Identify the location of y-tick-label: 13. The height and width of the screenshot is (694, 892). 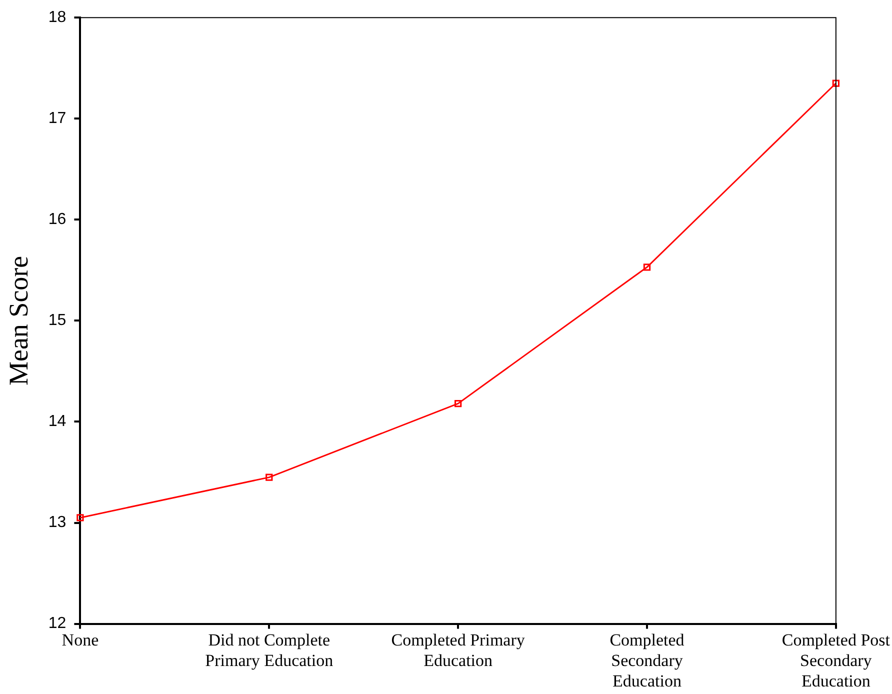
(57, 523).